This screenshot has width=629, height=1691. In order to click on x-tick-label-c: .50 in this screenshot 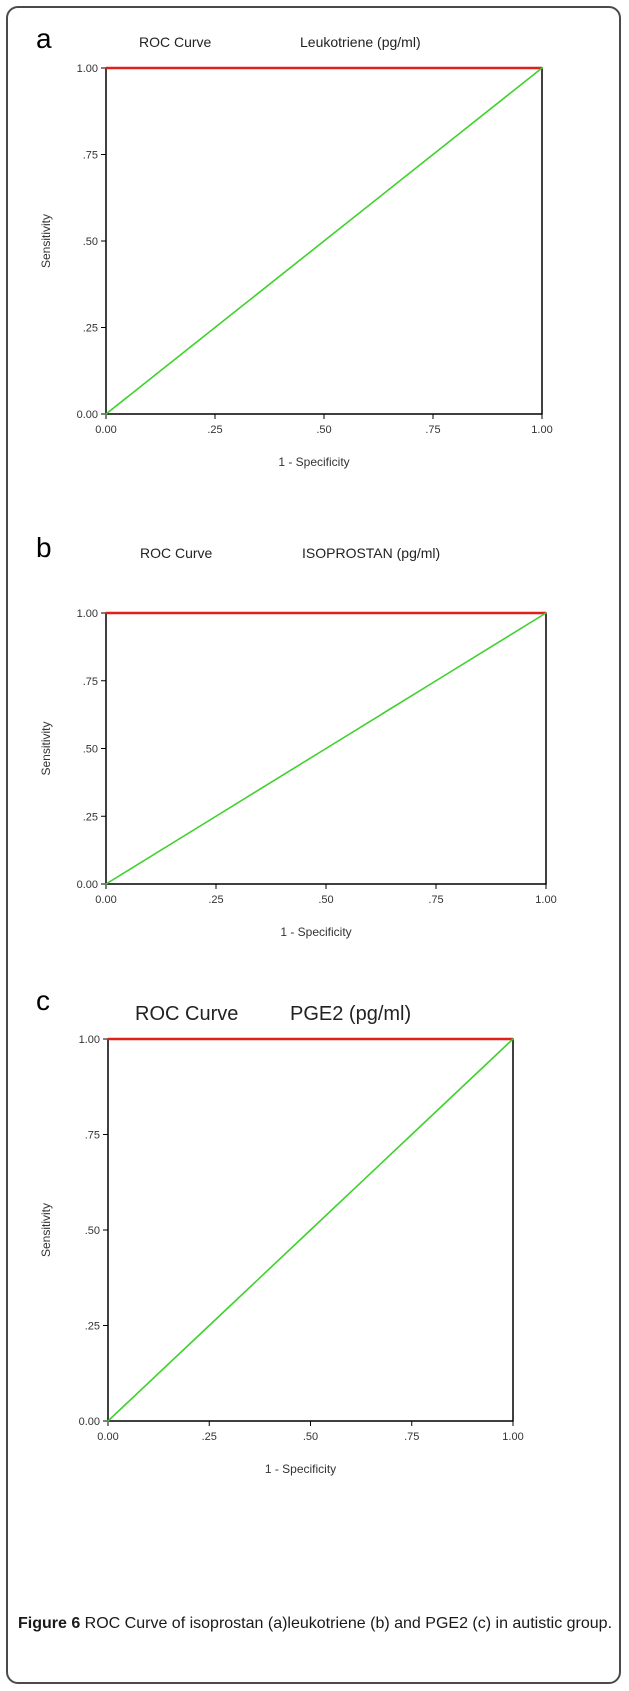, I will do `click(310, 1437)`.